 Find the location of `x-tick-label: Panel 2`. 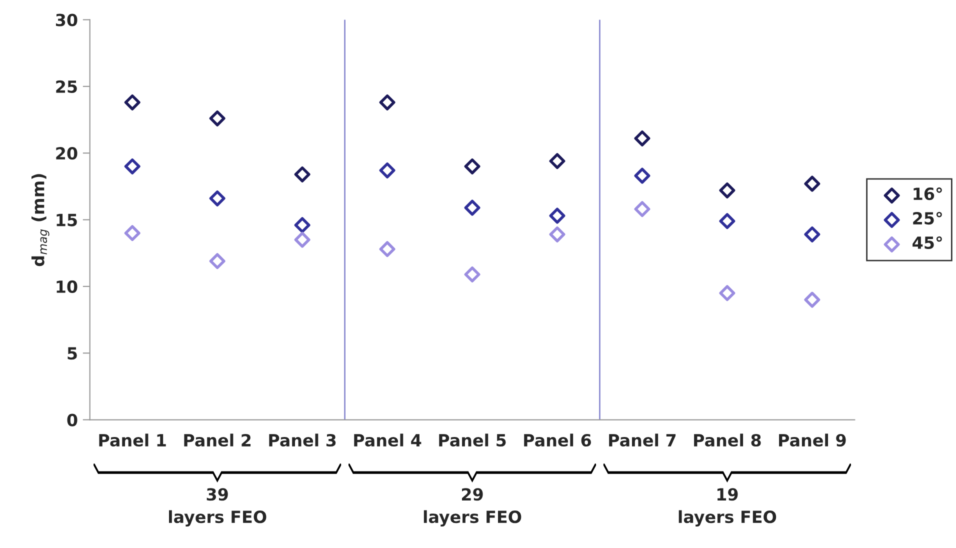

x-tick-label: Panel 2 is located at coordinates (217, 440).